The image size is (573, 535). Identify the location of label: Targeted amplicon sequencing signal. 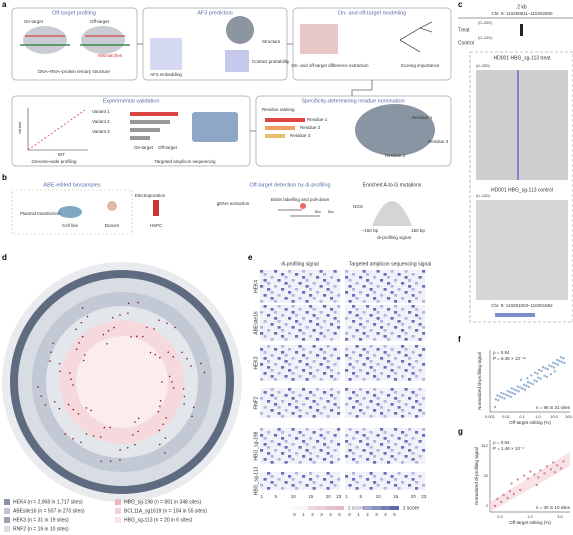
(390, 264).